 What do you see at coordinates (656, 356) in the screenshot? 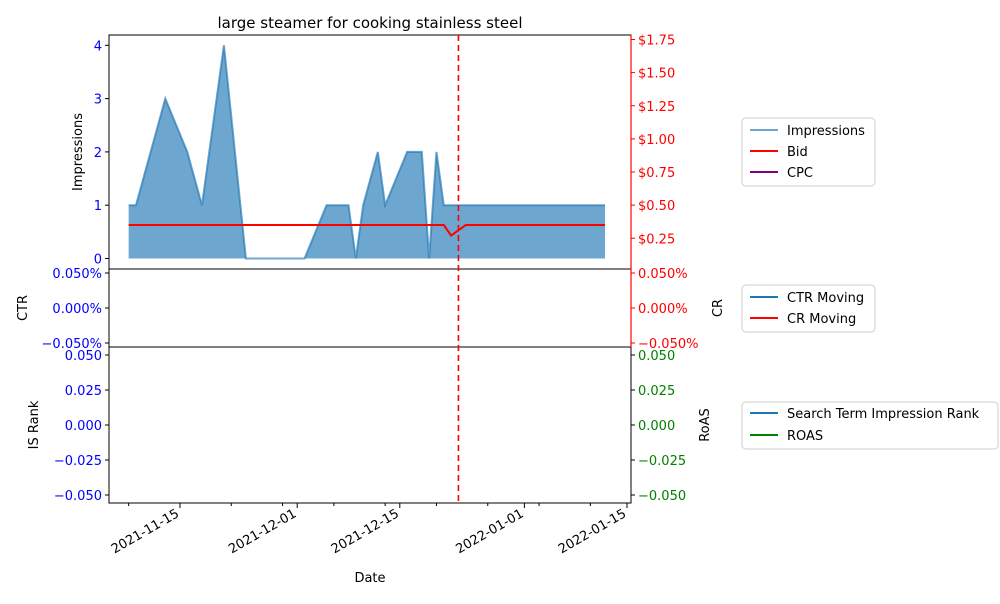
I see `bottom-right-tick-label: 0.050` at bounding box center [656, 356].